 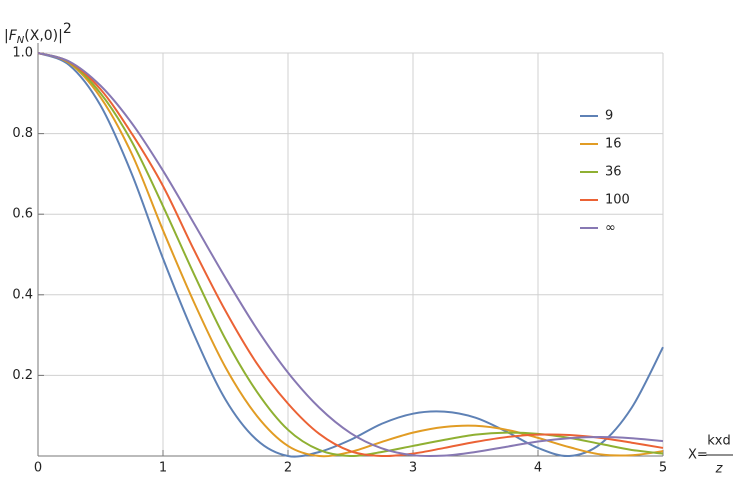 I want to click on x-label-denominator: z, so click(x=719, y=469).